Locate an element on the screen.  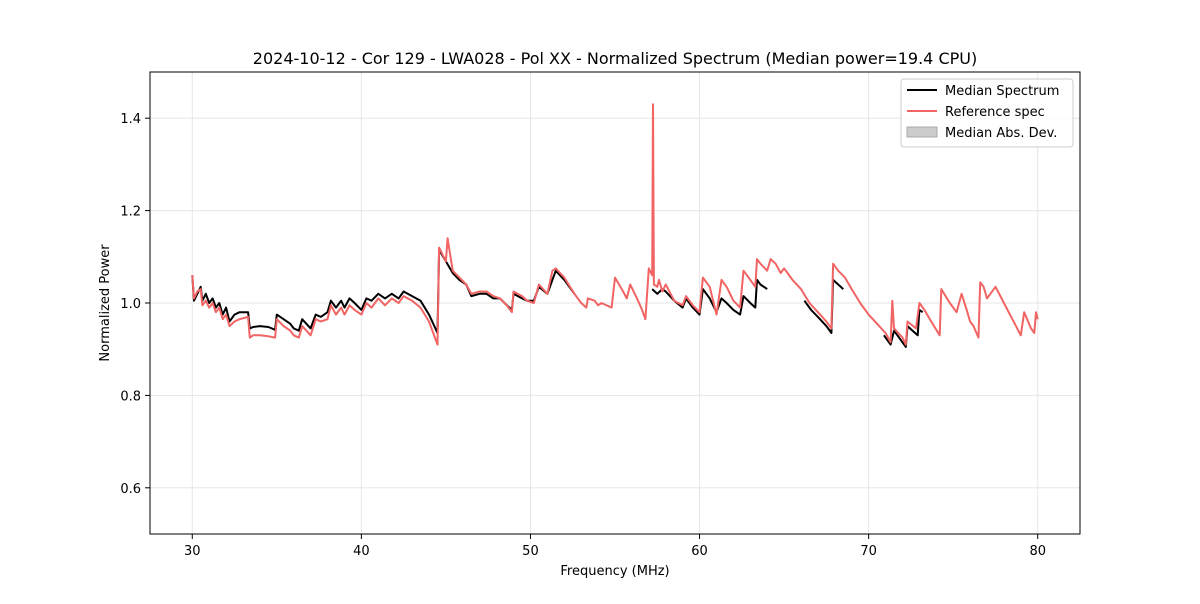
x-tick-label: 50 is located at coordinates (530, 551).